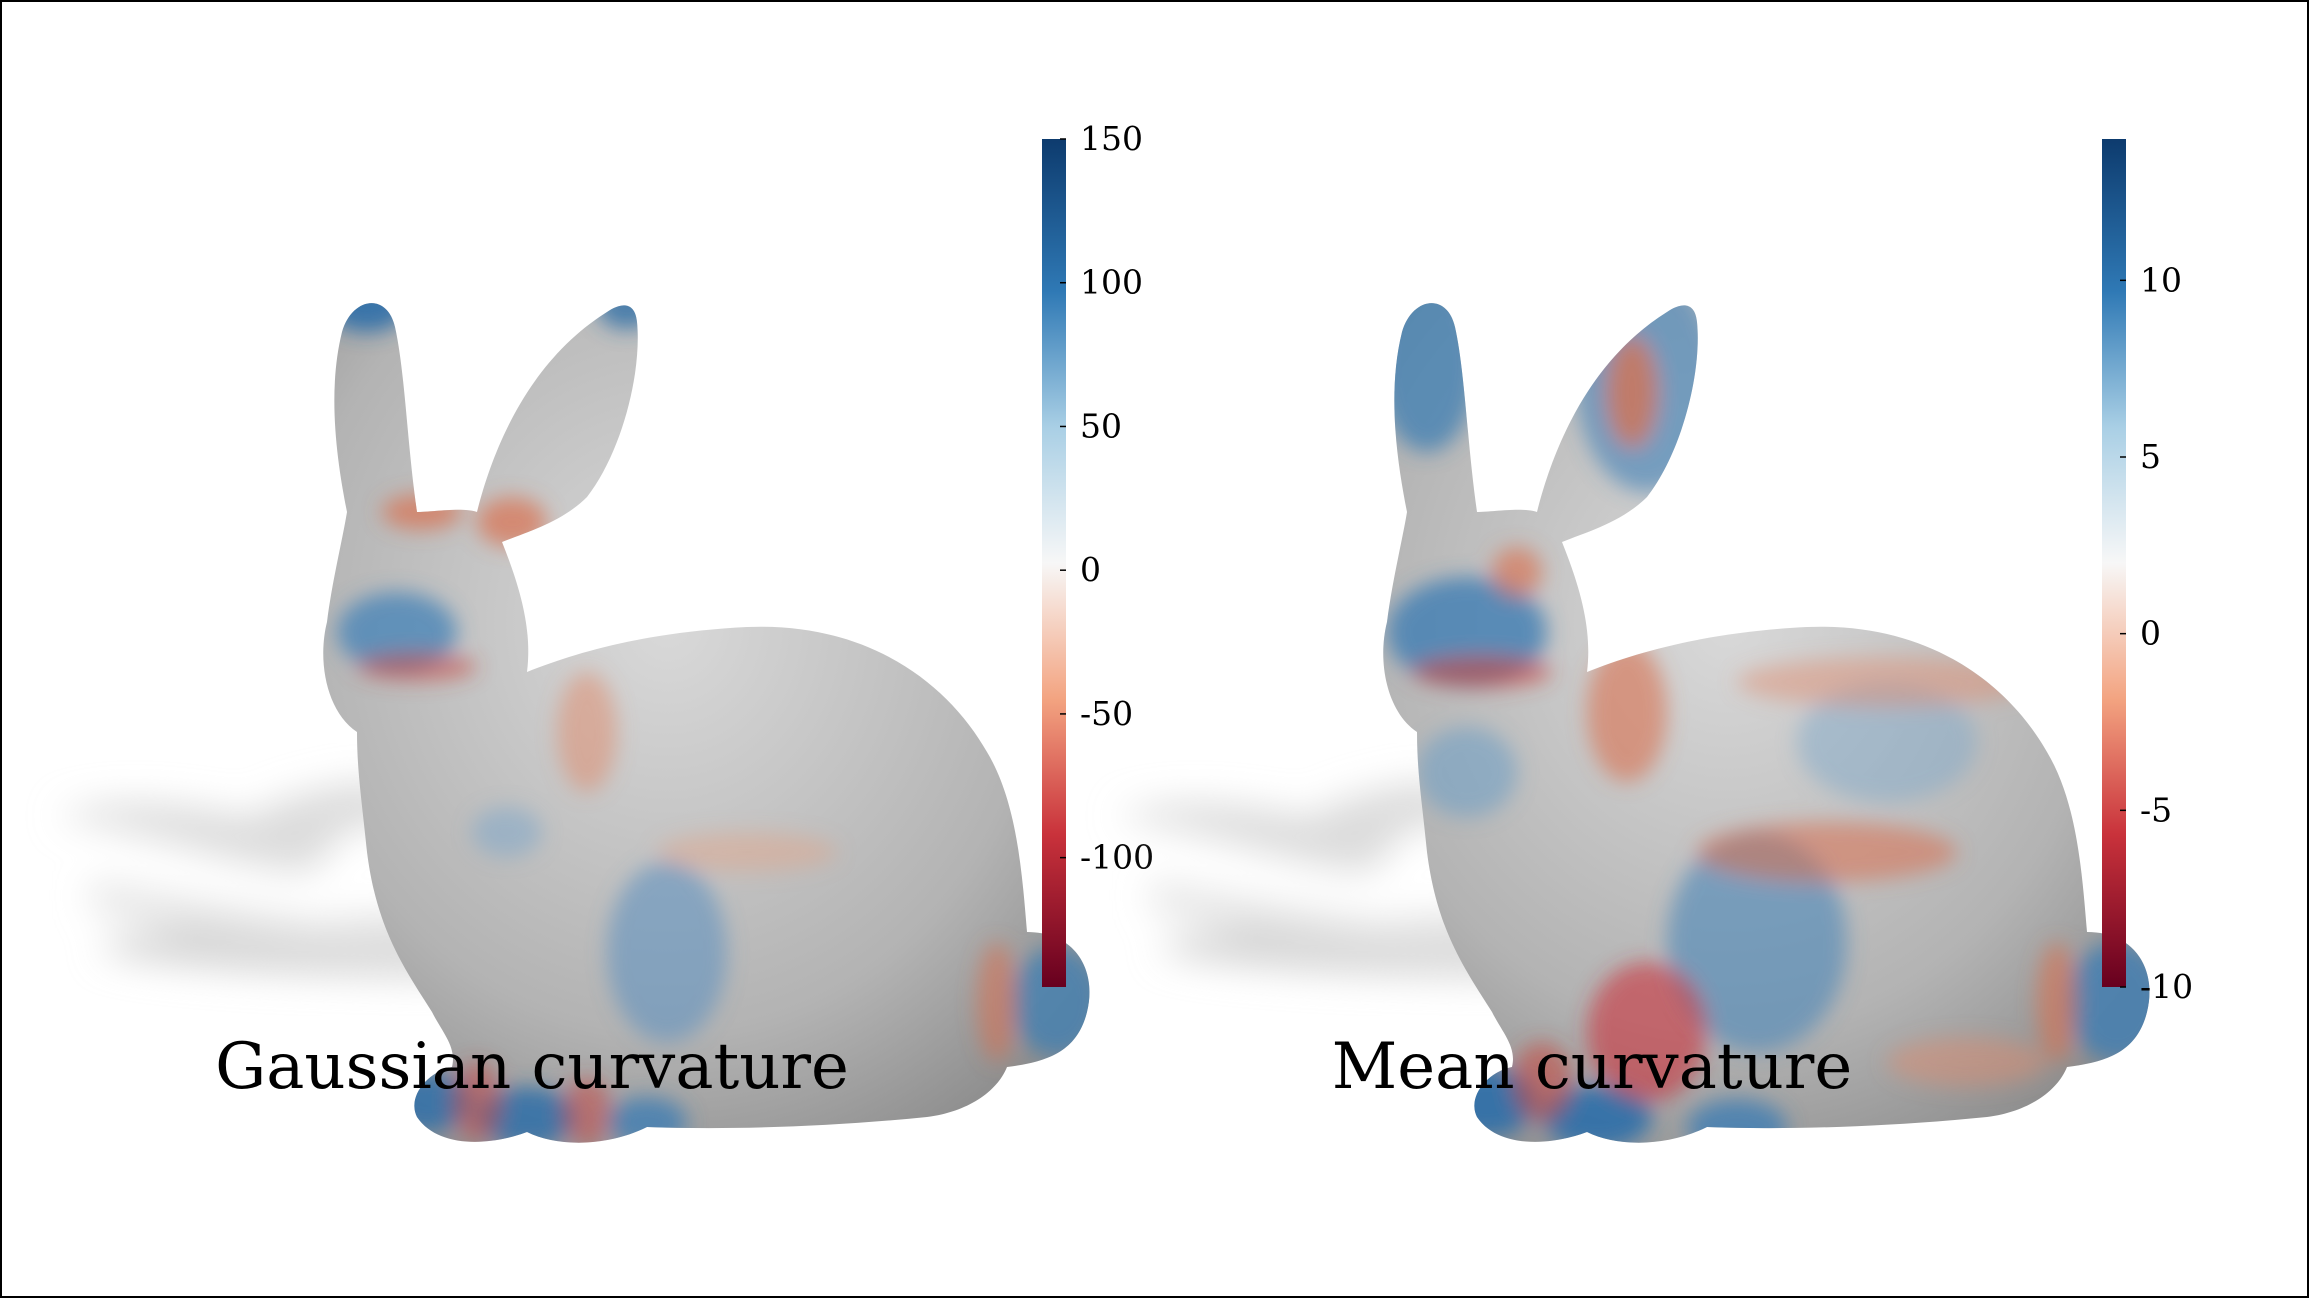  I want to click on colorbar-tick-label: -10, so click(2166, 986).